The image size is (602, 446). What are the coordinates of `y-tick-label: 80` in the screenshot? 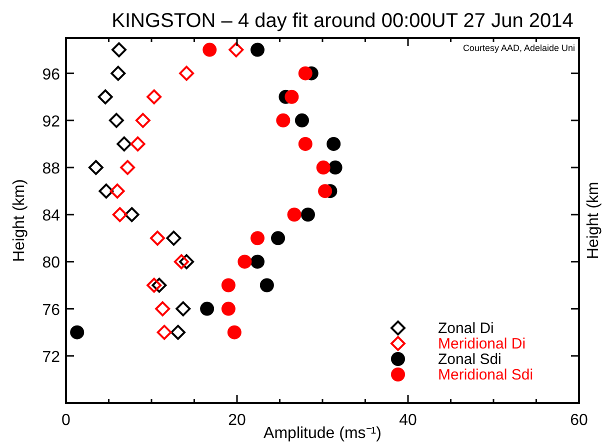 It's located at (51, 263).